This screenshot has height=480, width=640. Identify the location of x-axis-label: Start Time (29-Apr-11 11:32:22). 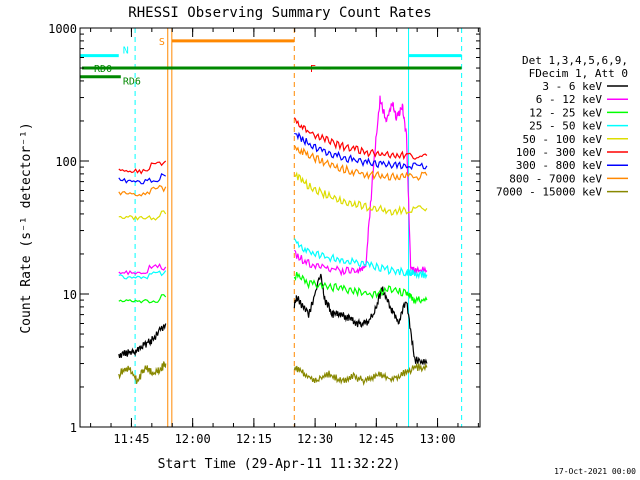
(279, 464).